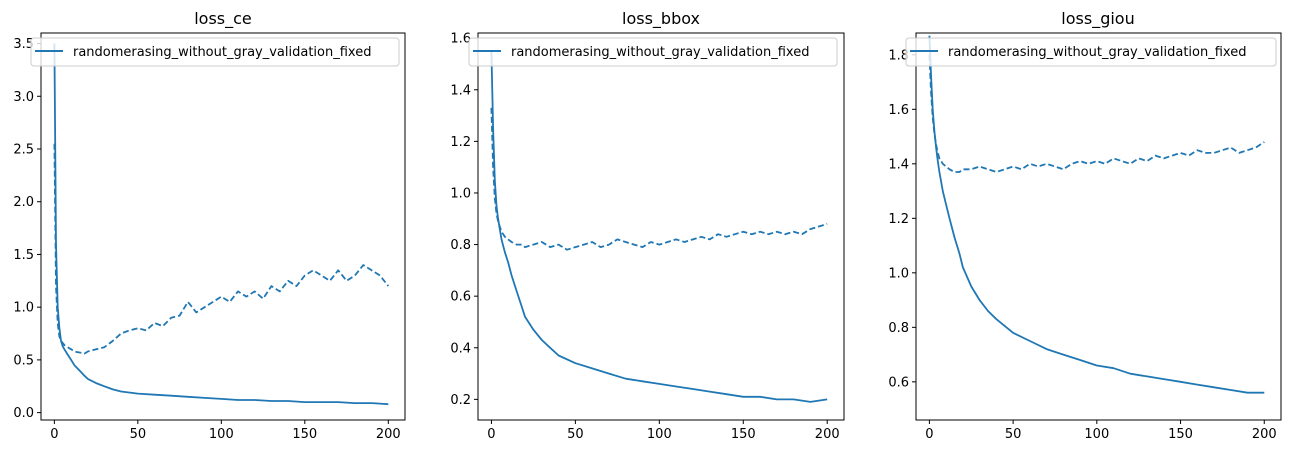  What do you see at coordinates (23, 360) in the screenshot?
I see `y-tick-label: 0.5` at bounding box center [23, 360].